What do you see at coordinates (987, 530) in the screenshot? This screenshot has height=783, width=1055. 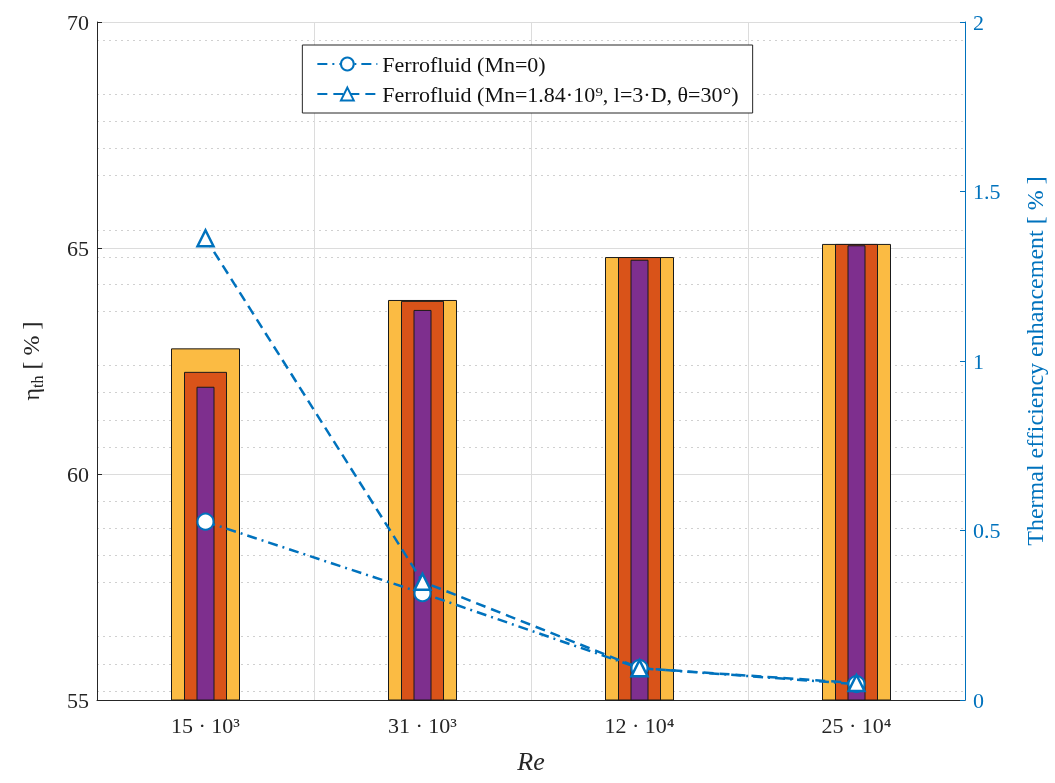 I see `y2-tick-label: 0.5` at bounding box center [987, 530].